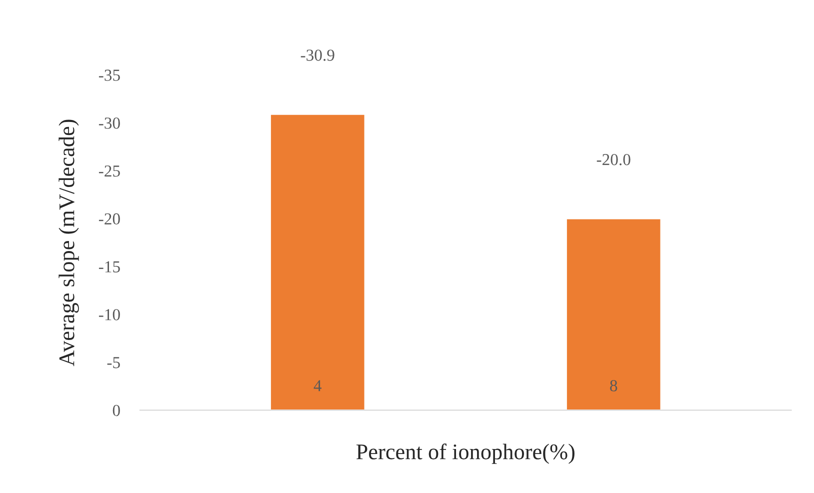 The image size is (814, 493). What do you see at coordinates (317, 55) in the screenshot?
I see `data-label: -30.9` at bounding box center [317, 55].